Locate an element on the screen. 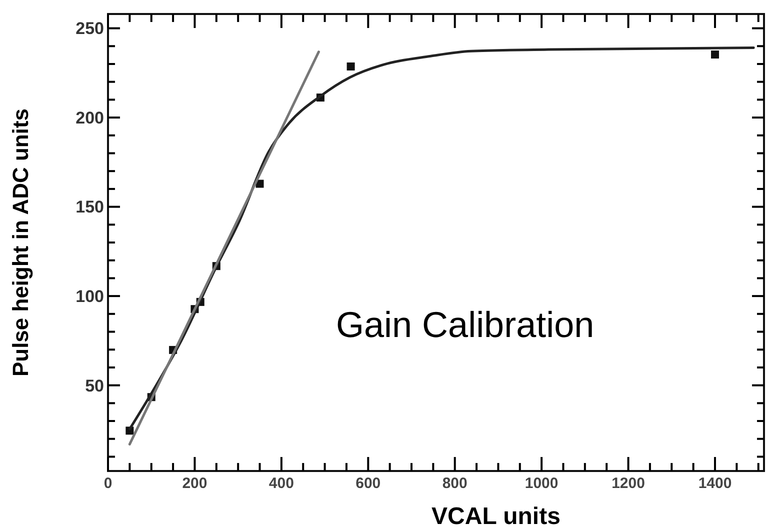 The image size is (774, 528). x-tick-label: 600 is located at coordinates (368, 483).